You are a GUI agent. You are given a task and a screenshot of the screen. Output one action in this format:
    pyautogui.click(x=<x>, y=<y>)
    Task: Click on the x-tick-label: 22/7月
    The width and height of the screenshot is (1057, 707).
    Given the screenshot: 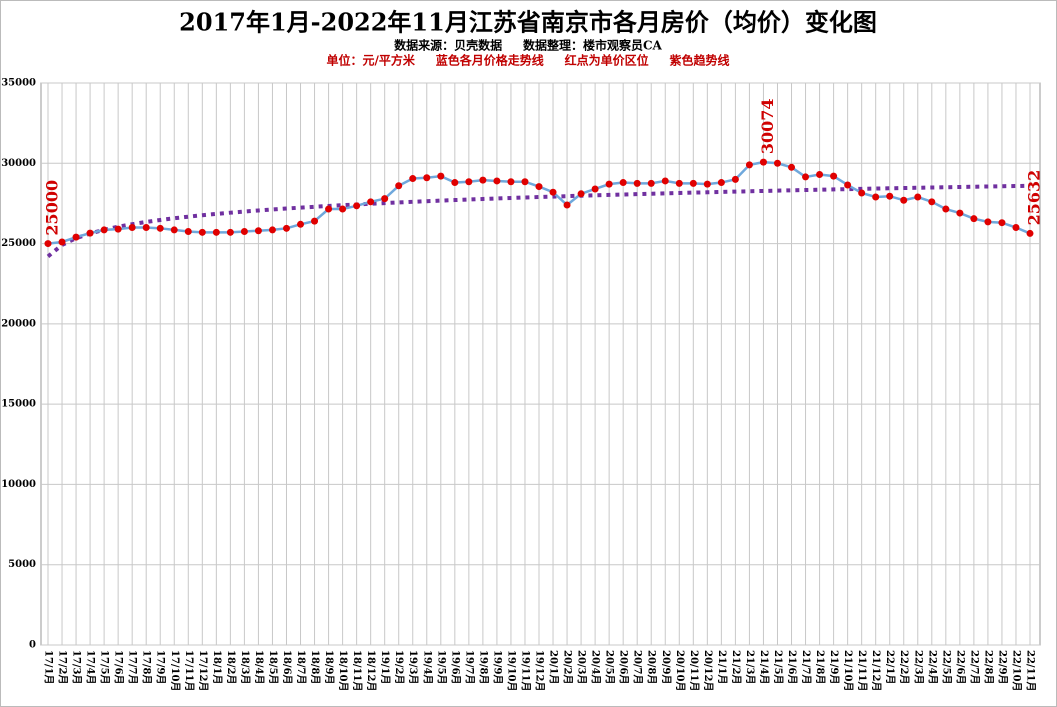 What is the action you would take?
    pyautogui.click(x=974, y=667)
    